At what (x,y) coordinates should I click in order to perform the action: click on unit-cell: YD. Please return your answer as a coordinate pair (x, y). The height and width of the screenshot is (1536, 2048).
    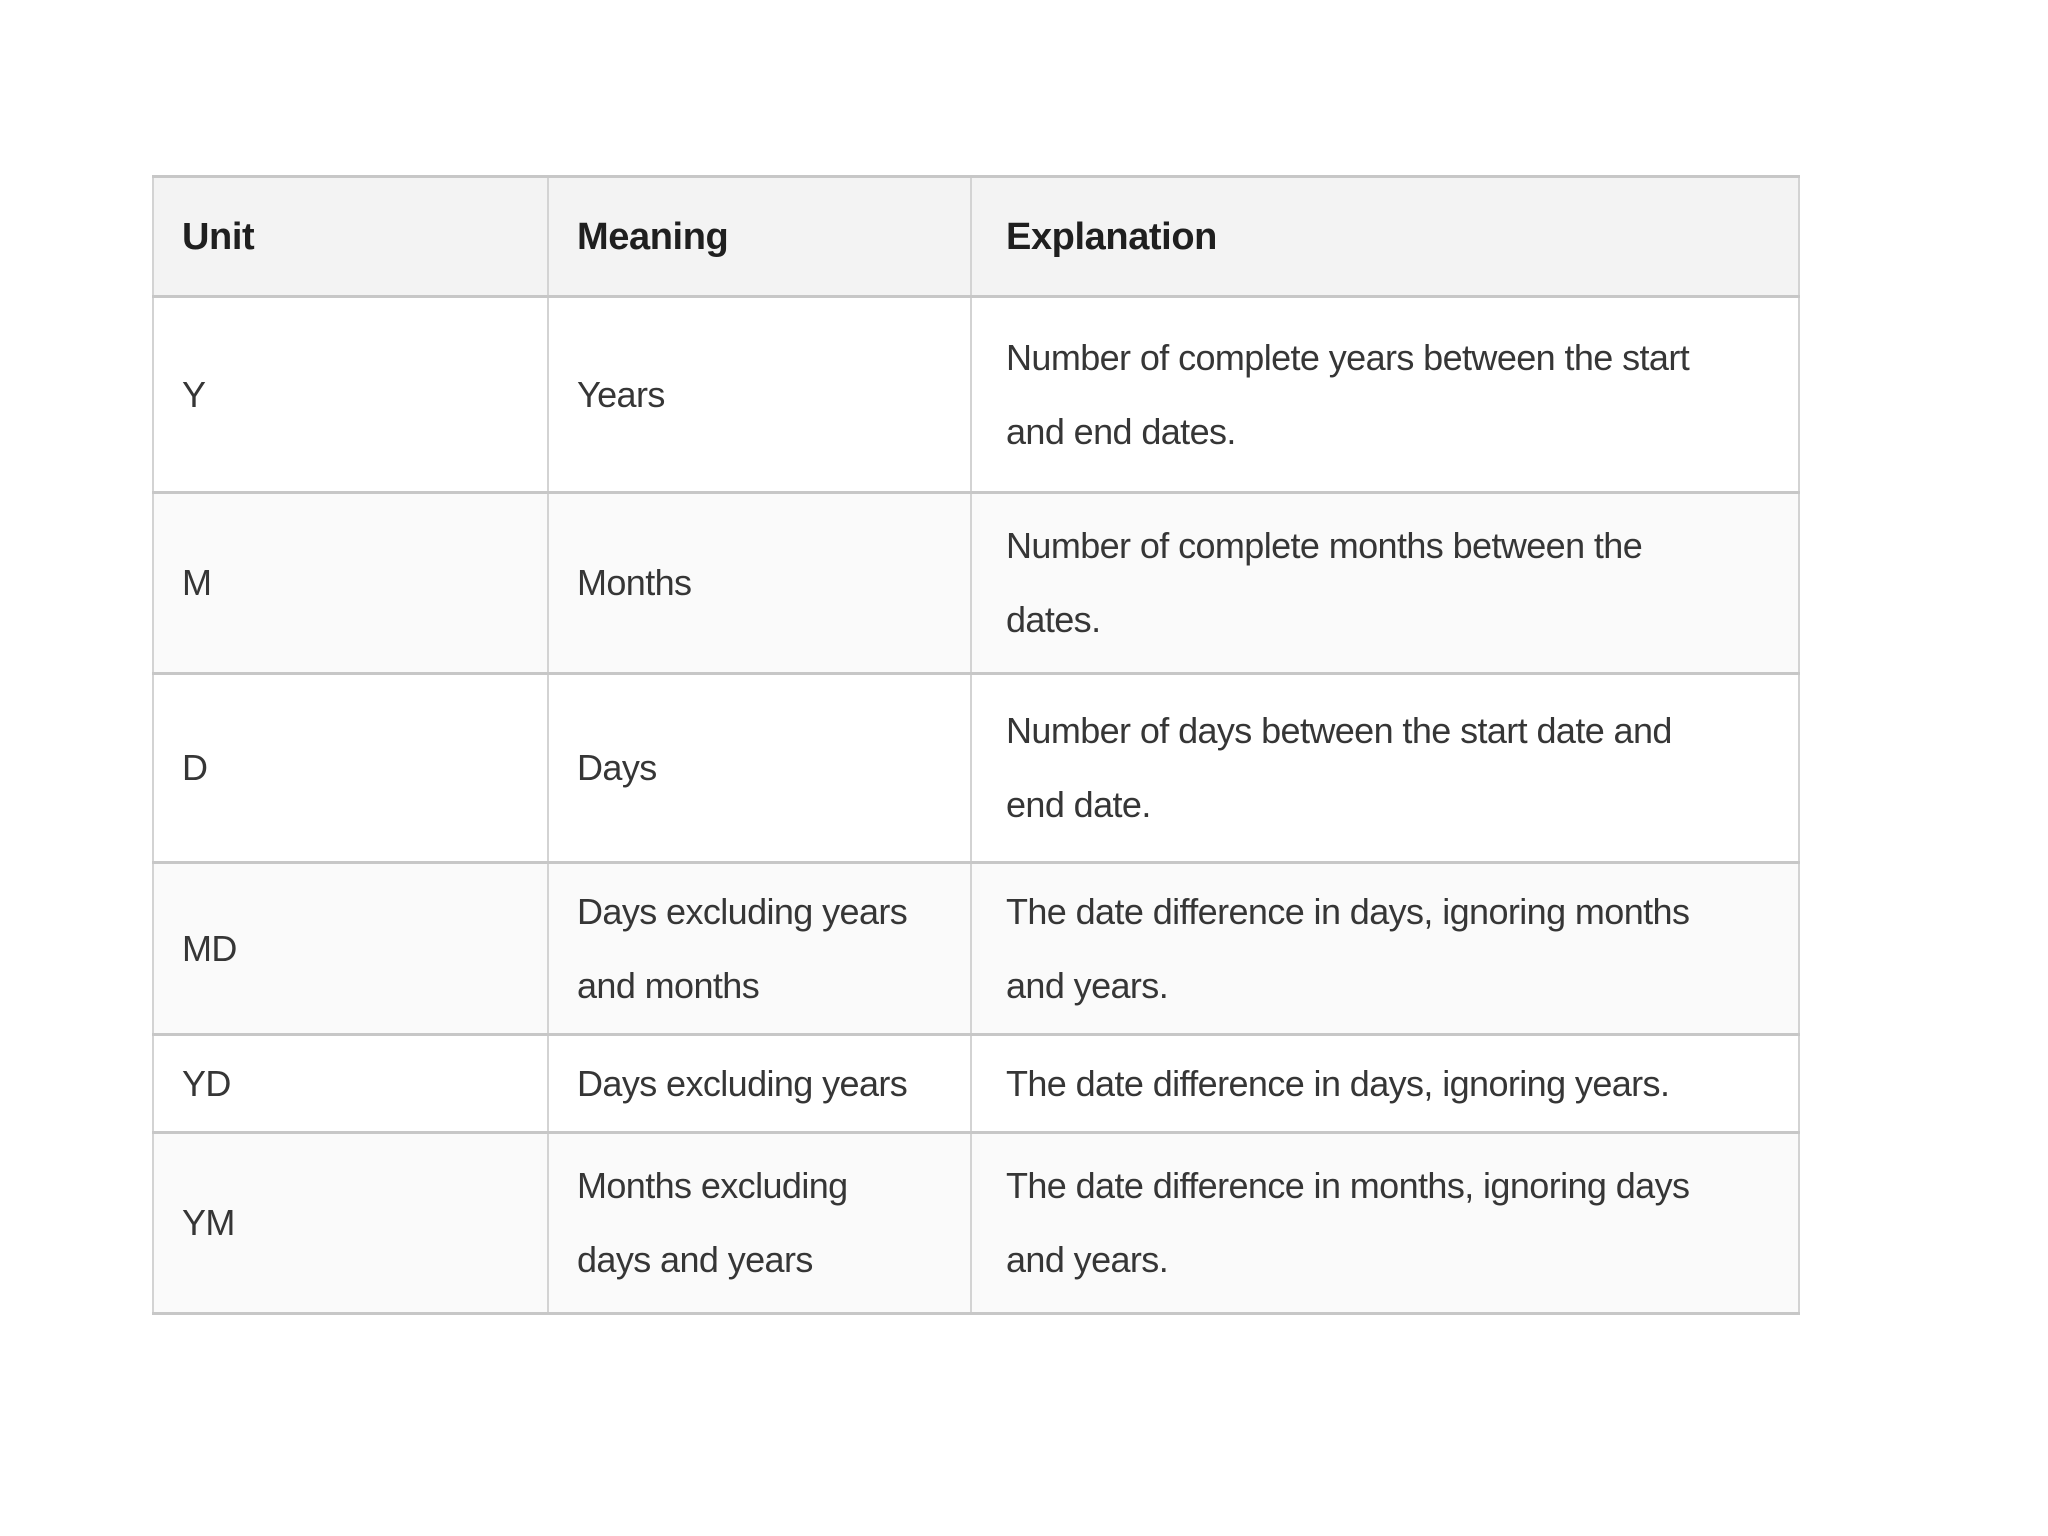
    Looking at the image, I should click on (350, 1083).